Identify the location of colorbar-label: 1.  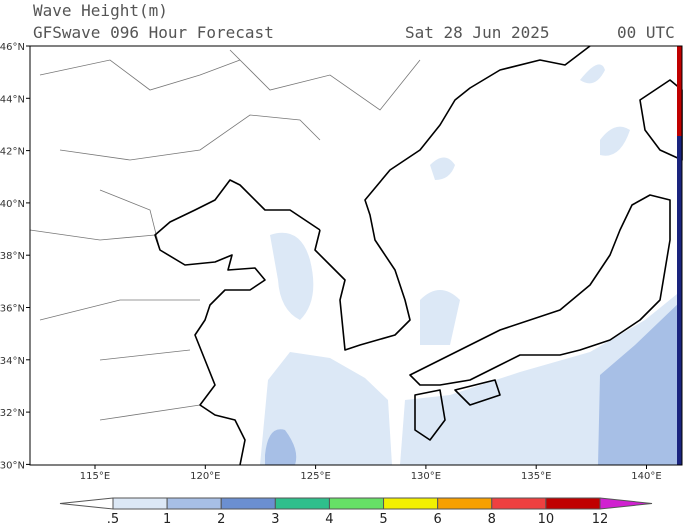
(167, 518).